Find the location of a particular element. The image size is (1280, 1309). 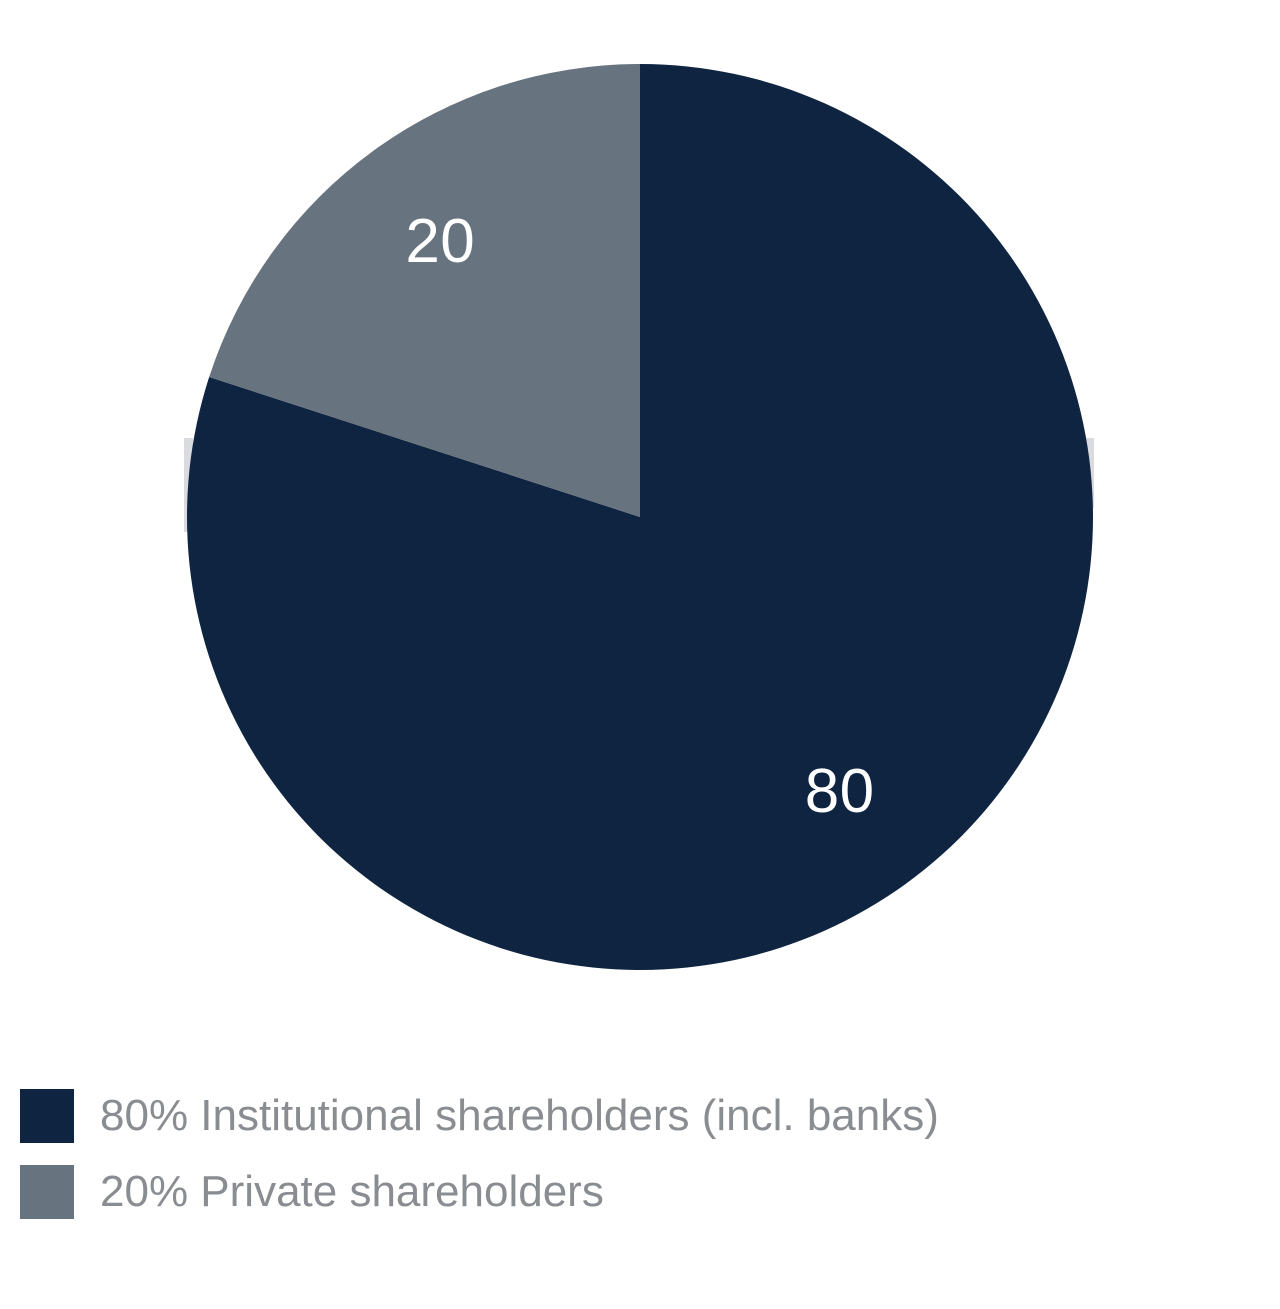

legend-swatch-private is located at coordinates (47, 1192).